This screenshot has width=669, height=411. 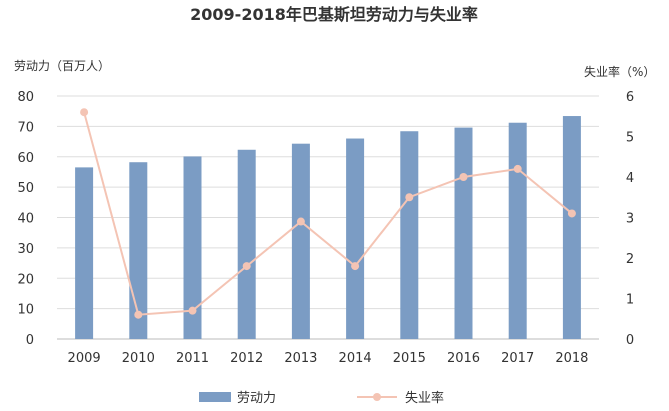 I want to click on y-left-tick-label: 10, so click(x=25, y=310).